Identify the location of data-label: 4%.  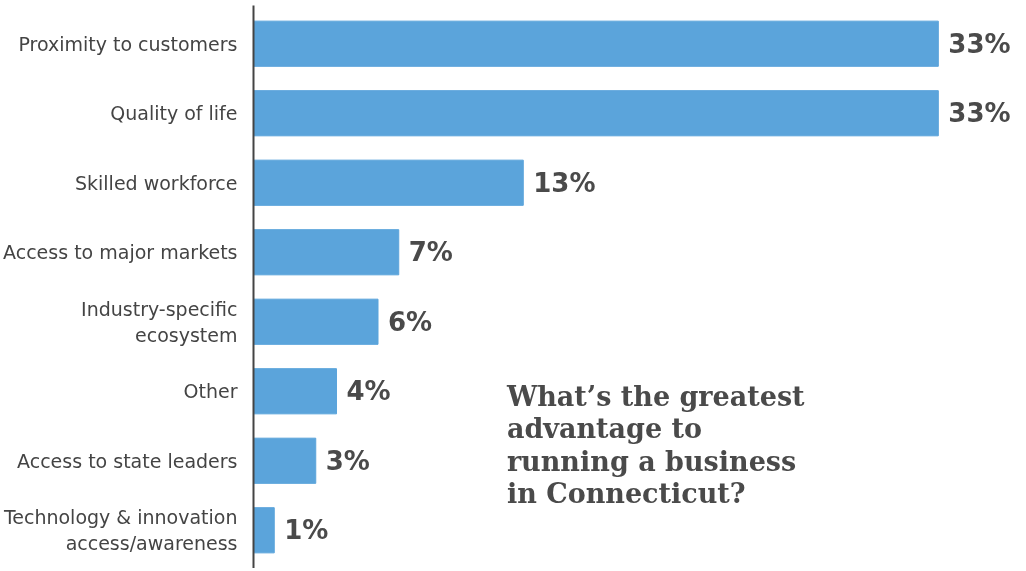
(368, 391).